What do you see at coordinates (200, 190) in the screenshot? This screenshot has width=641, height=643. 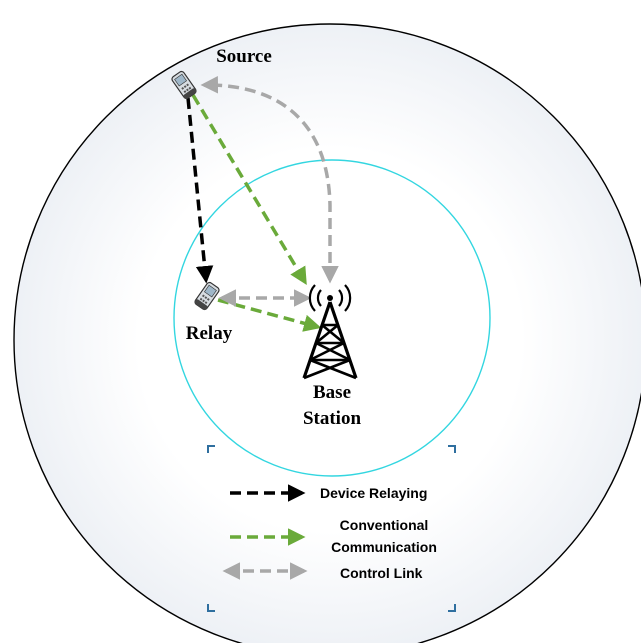 I see `device-relaying-link` at bounding box center [200, 190].